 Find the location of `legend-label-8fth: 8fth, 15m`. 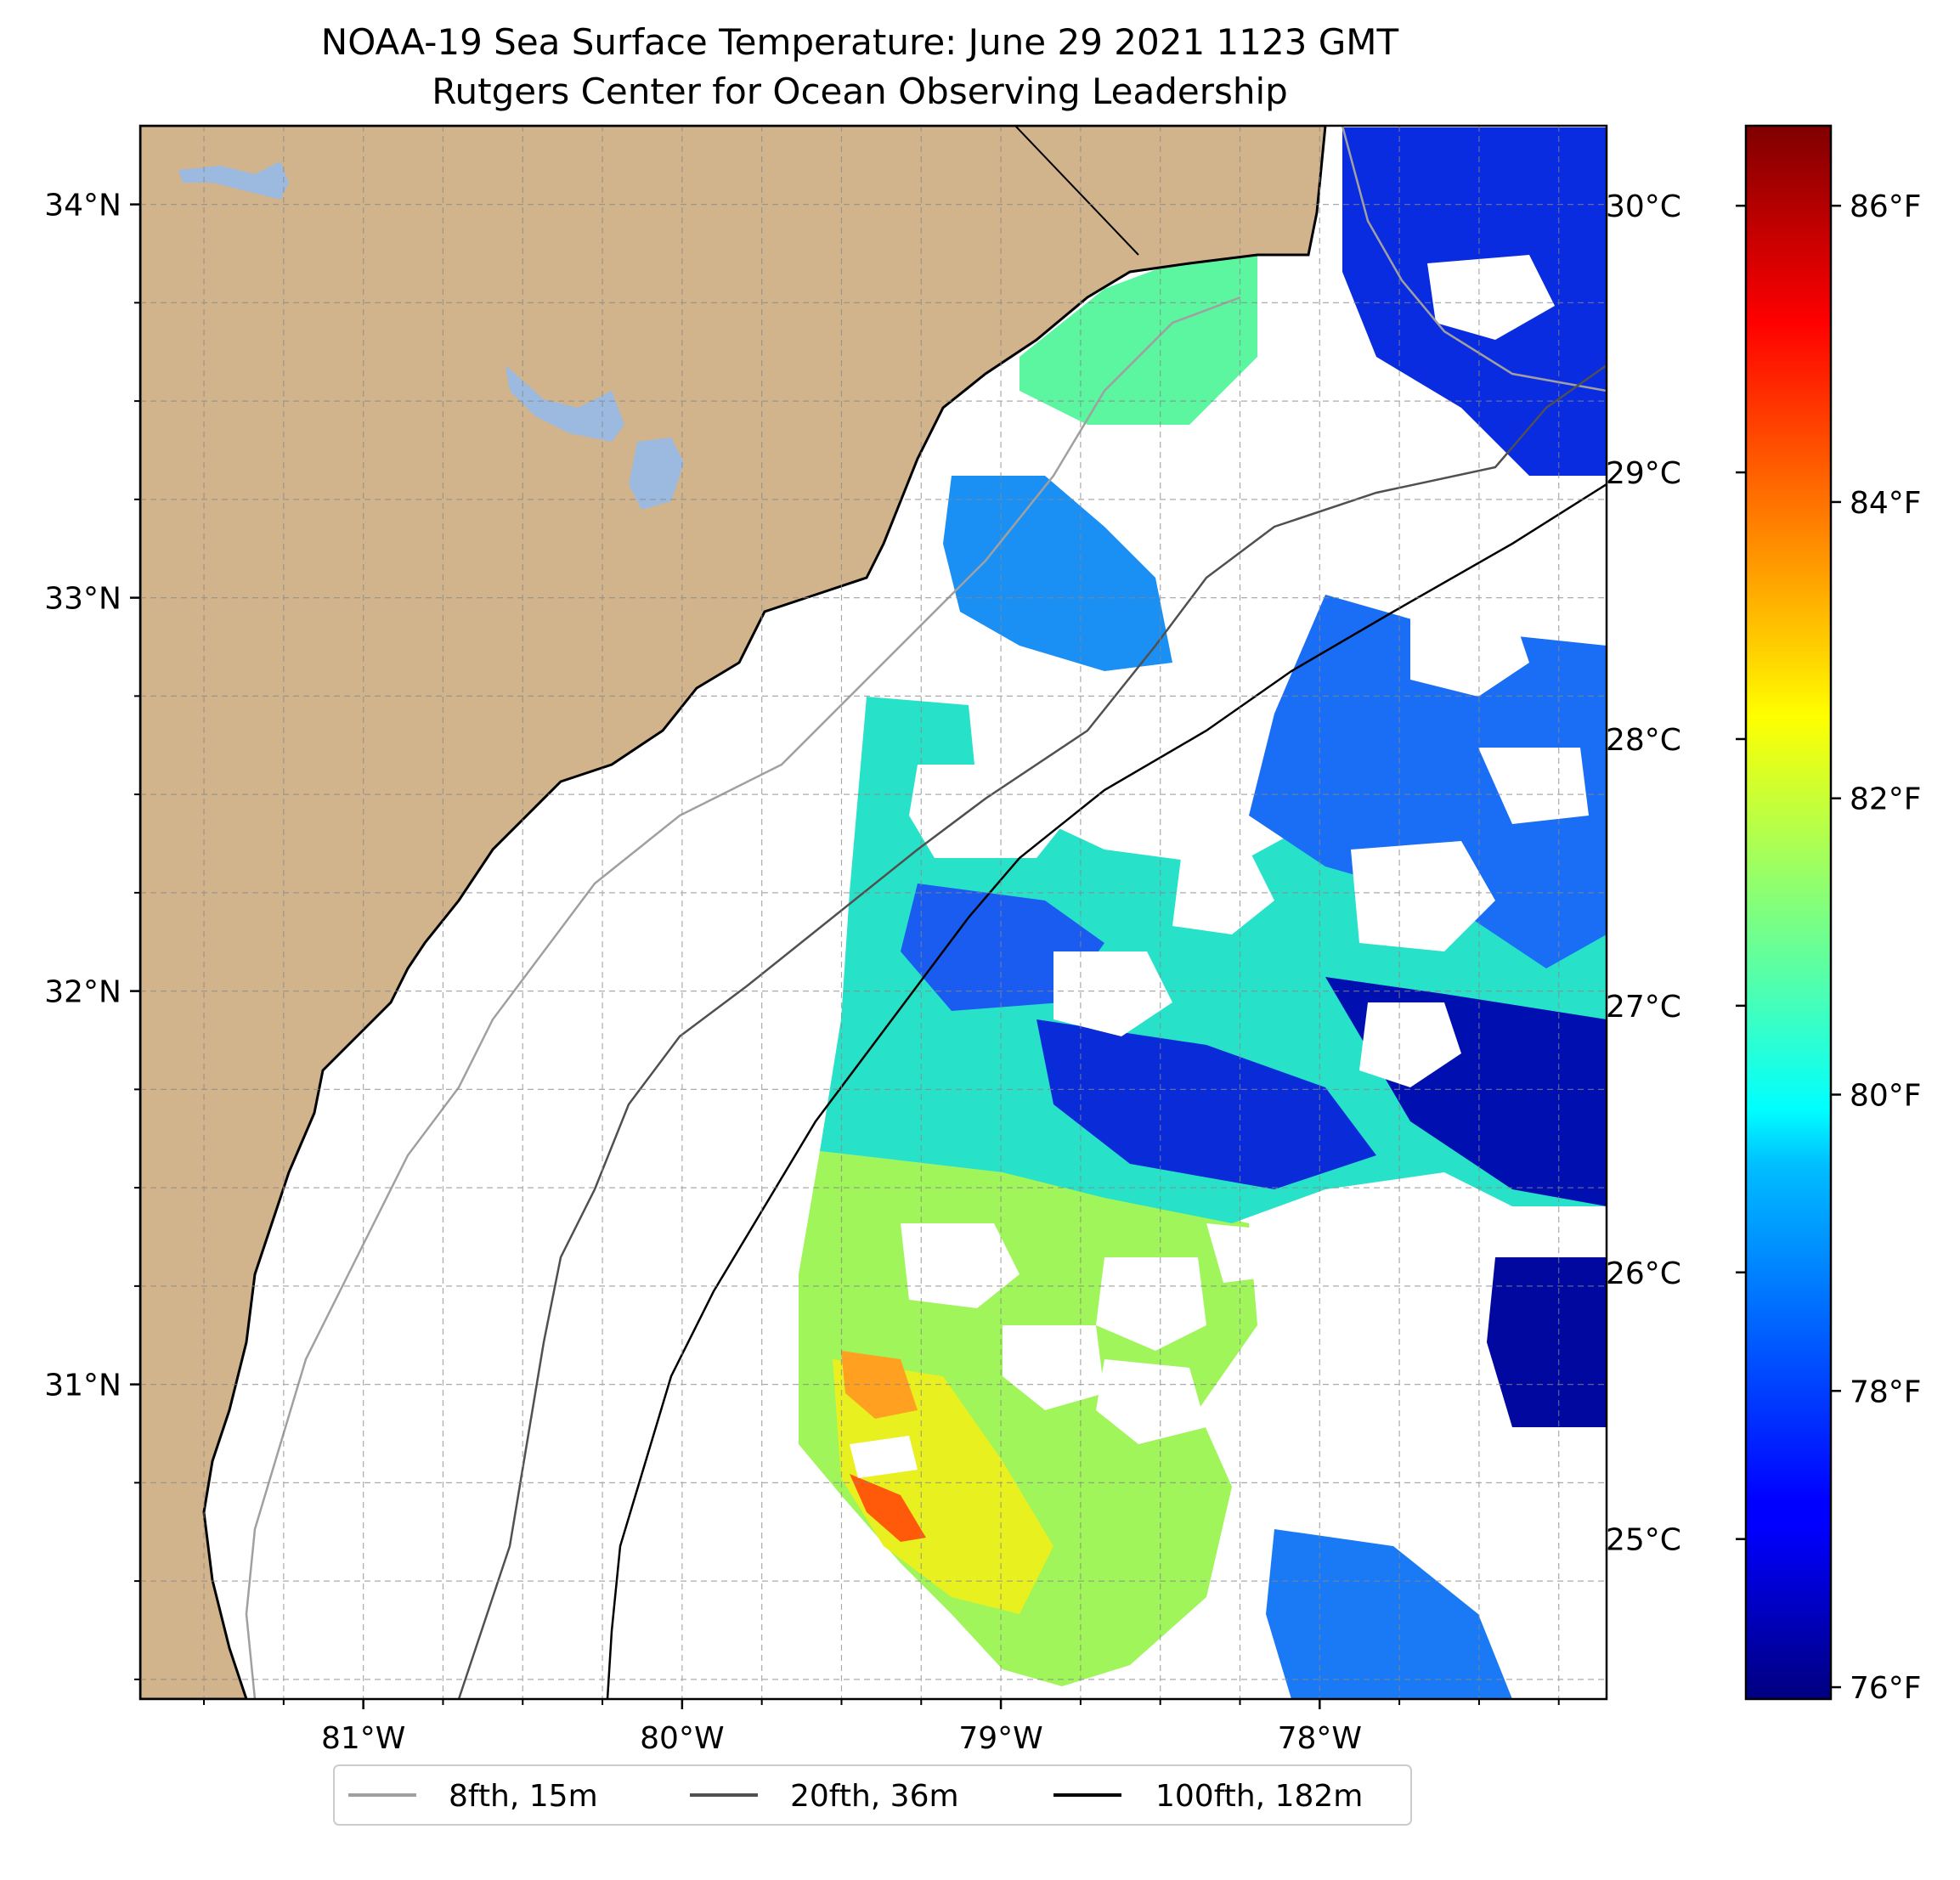

legend-label-8fth: 8fth, 15m is located at coordinates (524, 1797).